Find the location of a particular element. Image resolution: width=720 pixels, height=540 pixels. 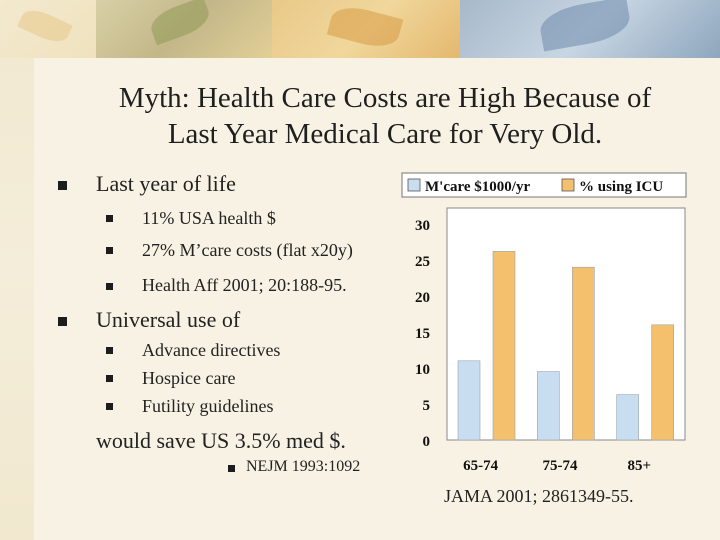

x-tick-label: 65-74 is located at coordinates (480, 466).